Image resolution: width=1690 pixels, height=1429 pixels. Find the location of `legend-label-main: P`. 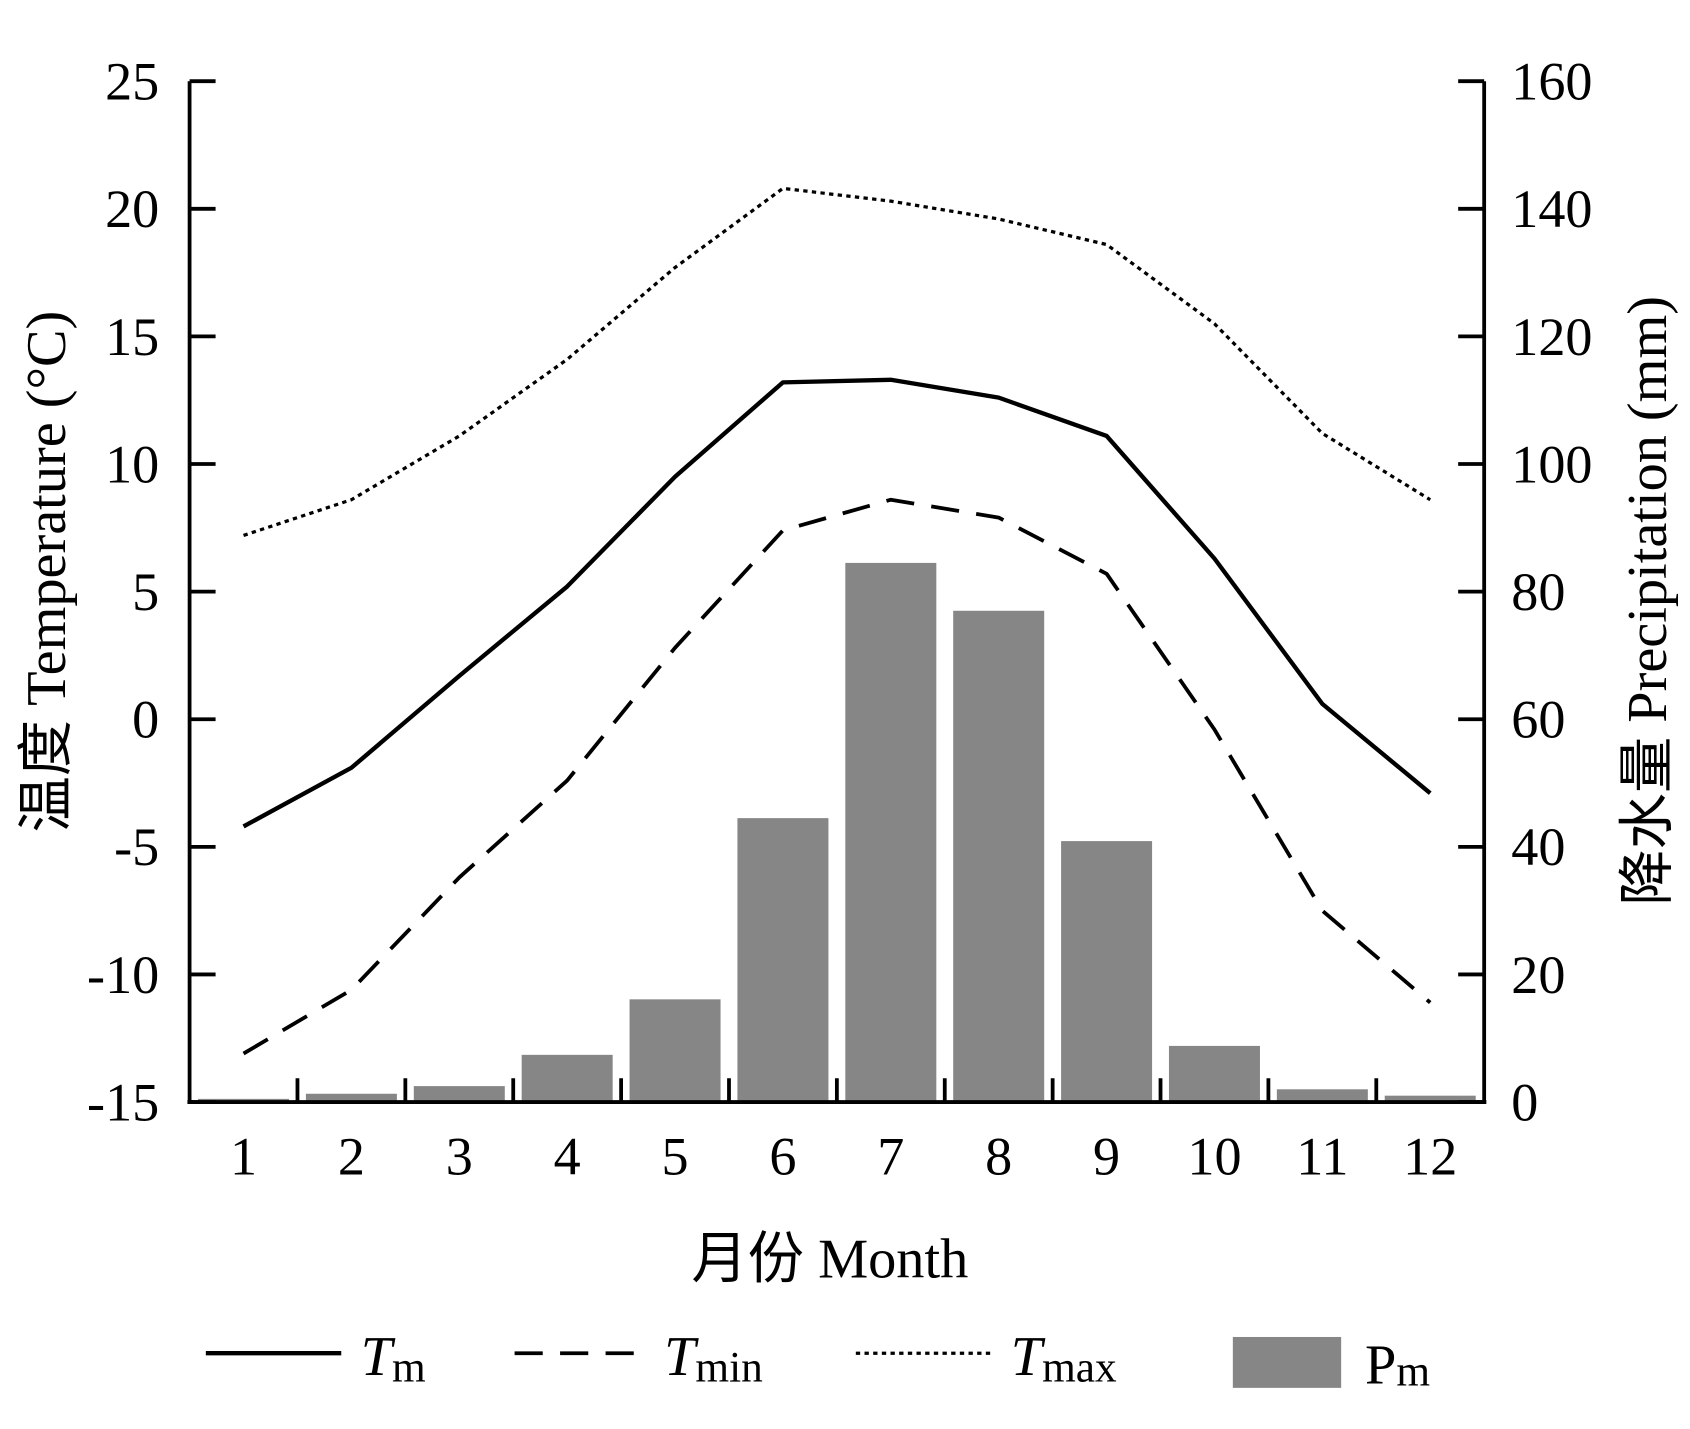

legend-label-main: P is located at coordinates (1380, 1366).